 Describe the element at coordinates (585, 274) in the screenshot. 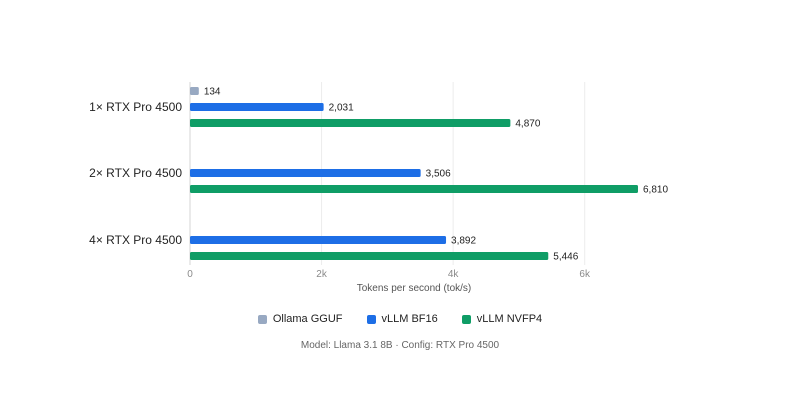

I see `x-tick-label-3: 6k` at that location.